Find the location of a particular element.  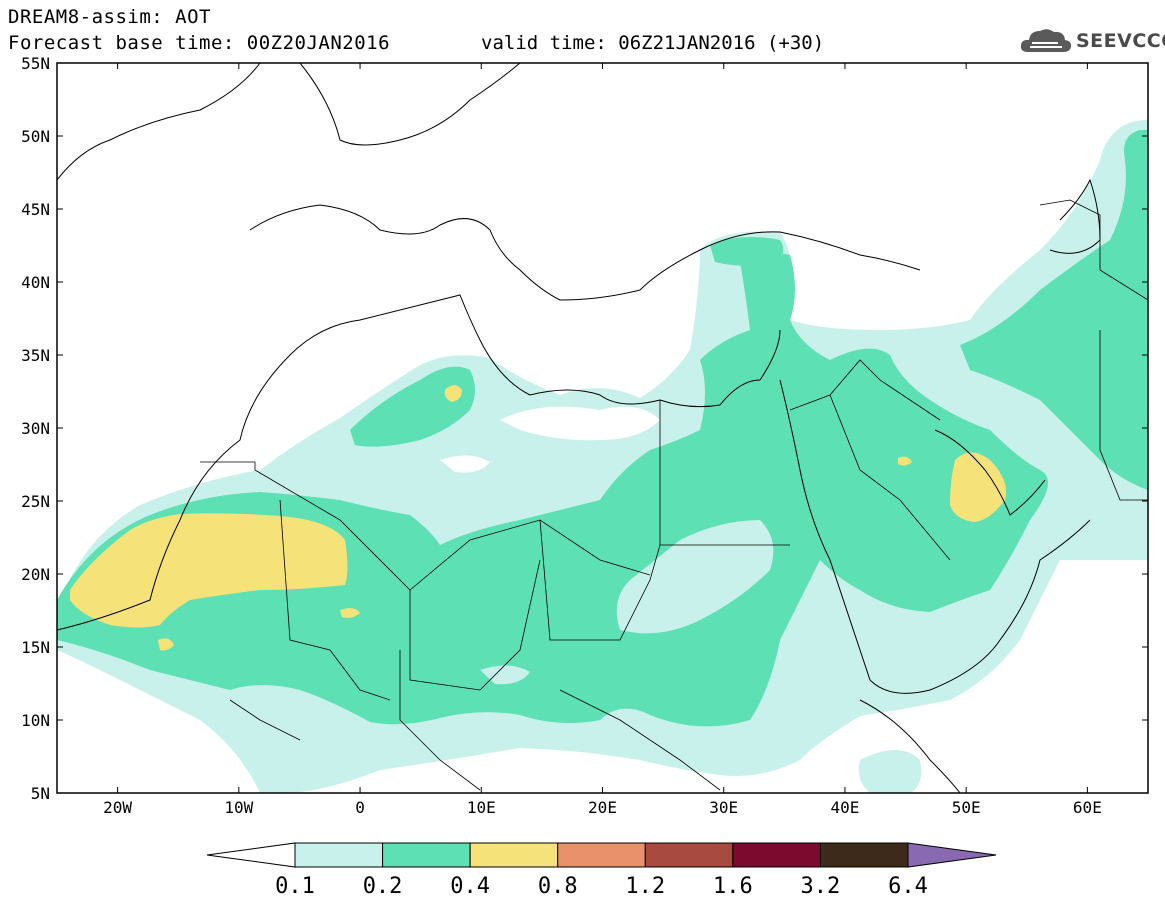

colorbar-tick-label: 0.2 is located at coordinates (383, 886).